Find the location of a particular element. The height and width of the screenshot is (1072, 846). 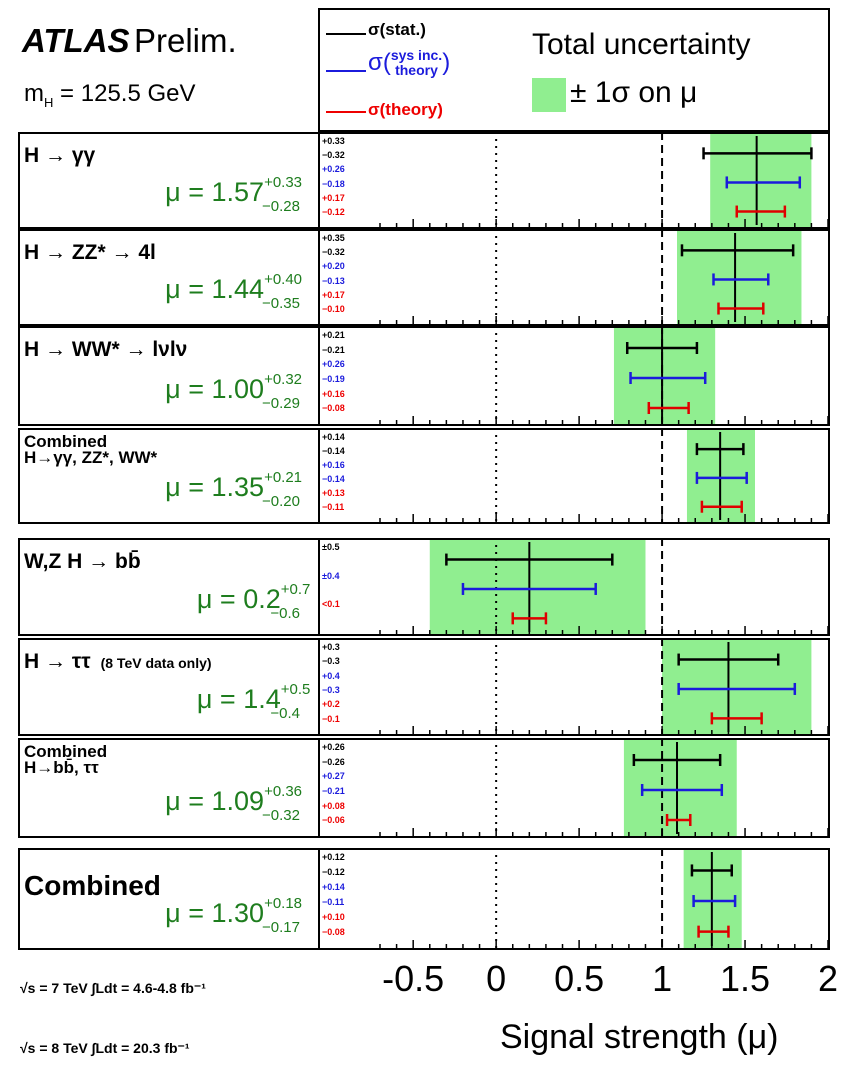

error-value: −0.14 is located at coordinates (333, 451).